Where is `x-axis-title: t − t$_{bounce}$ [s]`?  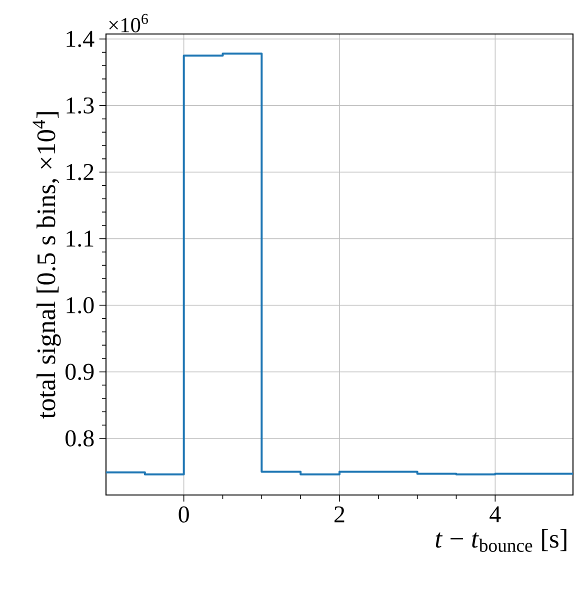
x-axis-title: t − t$_{bounce}$ [s] is located at coordinates (501, 540).